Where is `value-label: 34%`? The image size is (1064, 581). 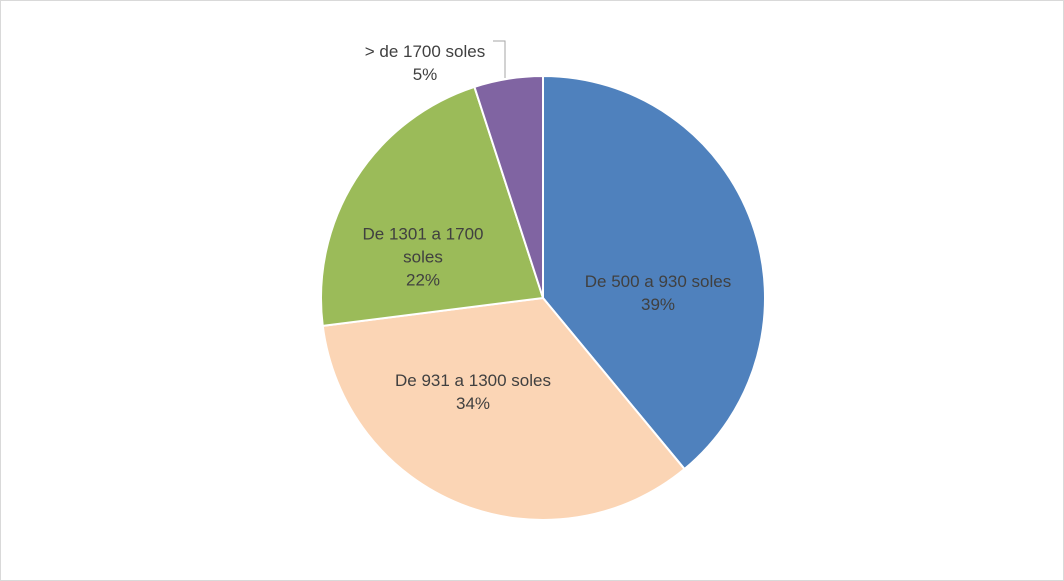
value-label: 34% is located at coordinates (473, 403).